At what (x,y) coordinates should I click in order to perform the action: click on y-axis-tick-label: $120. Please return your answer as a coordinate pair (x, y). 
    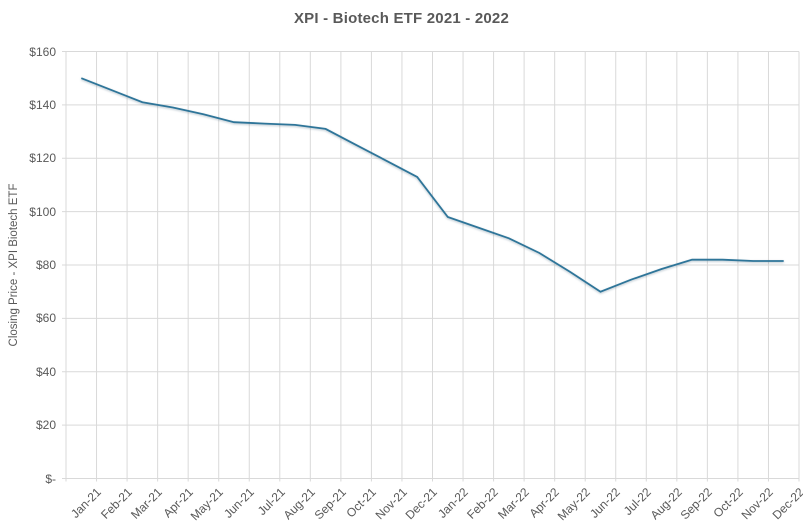
    Looking at the image, I should click on (42, 158).